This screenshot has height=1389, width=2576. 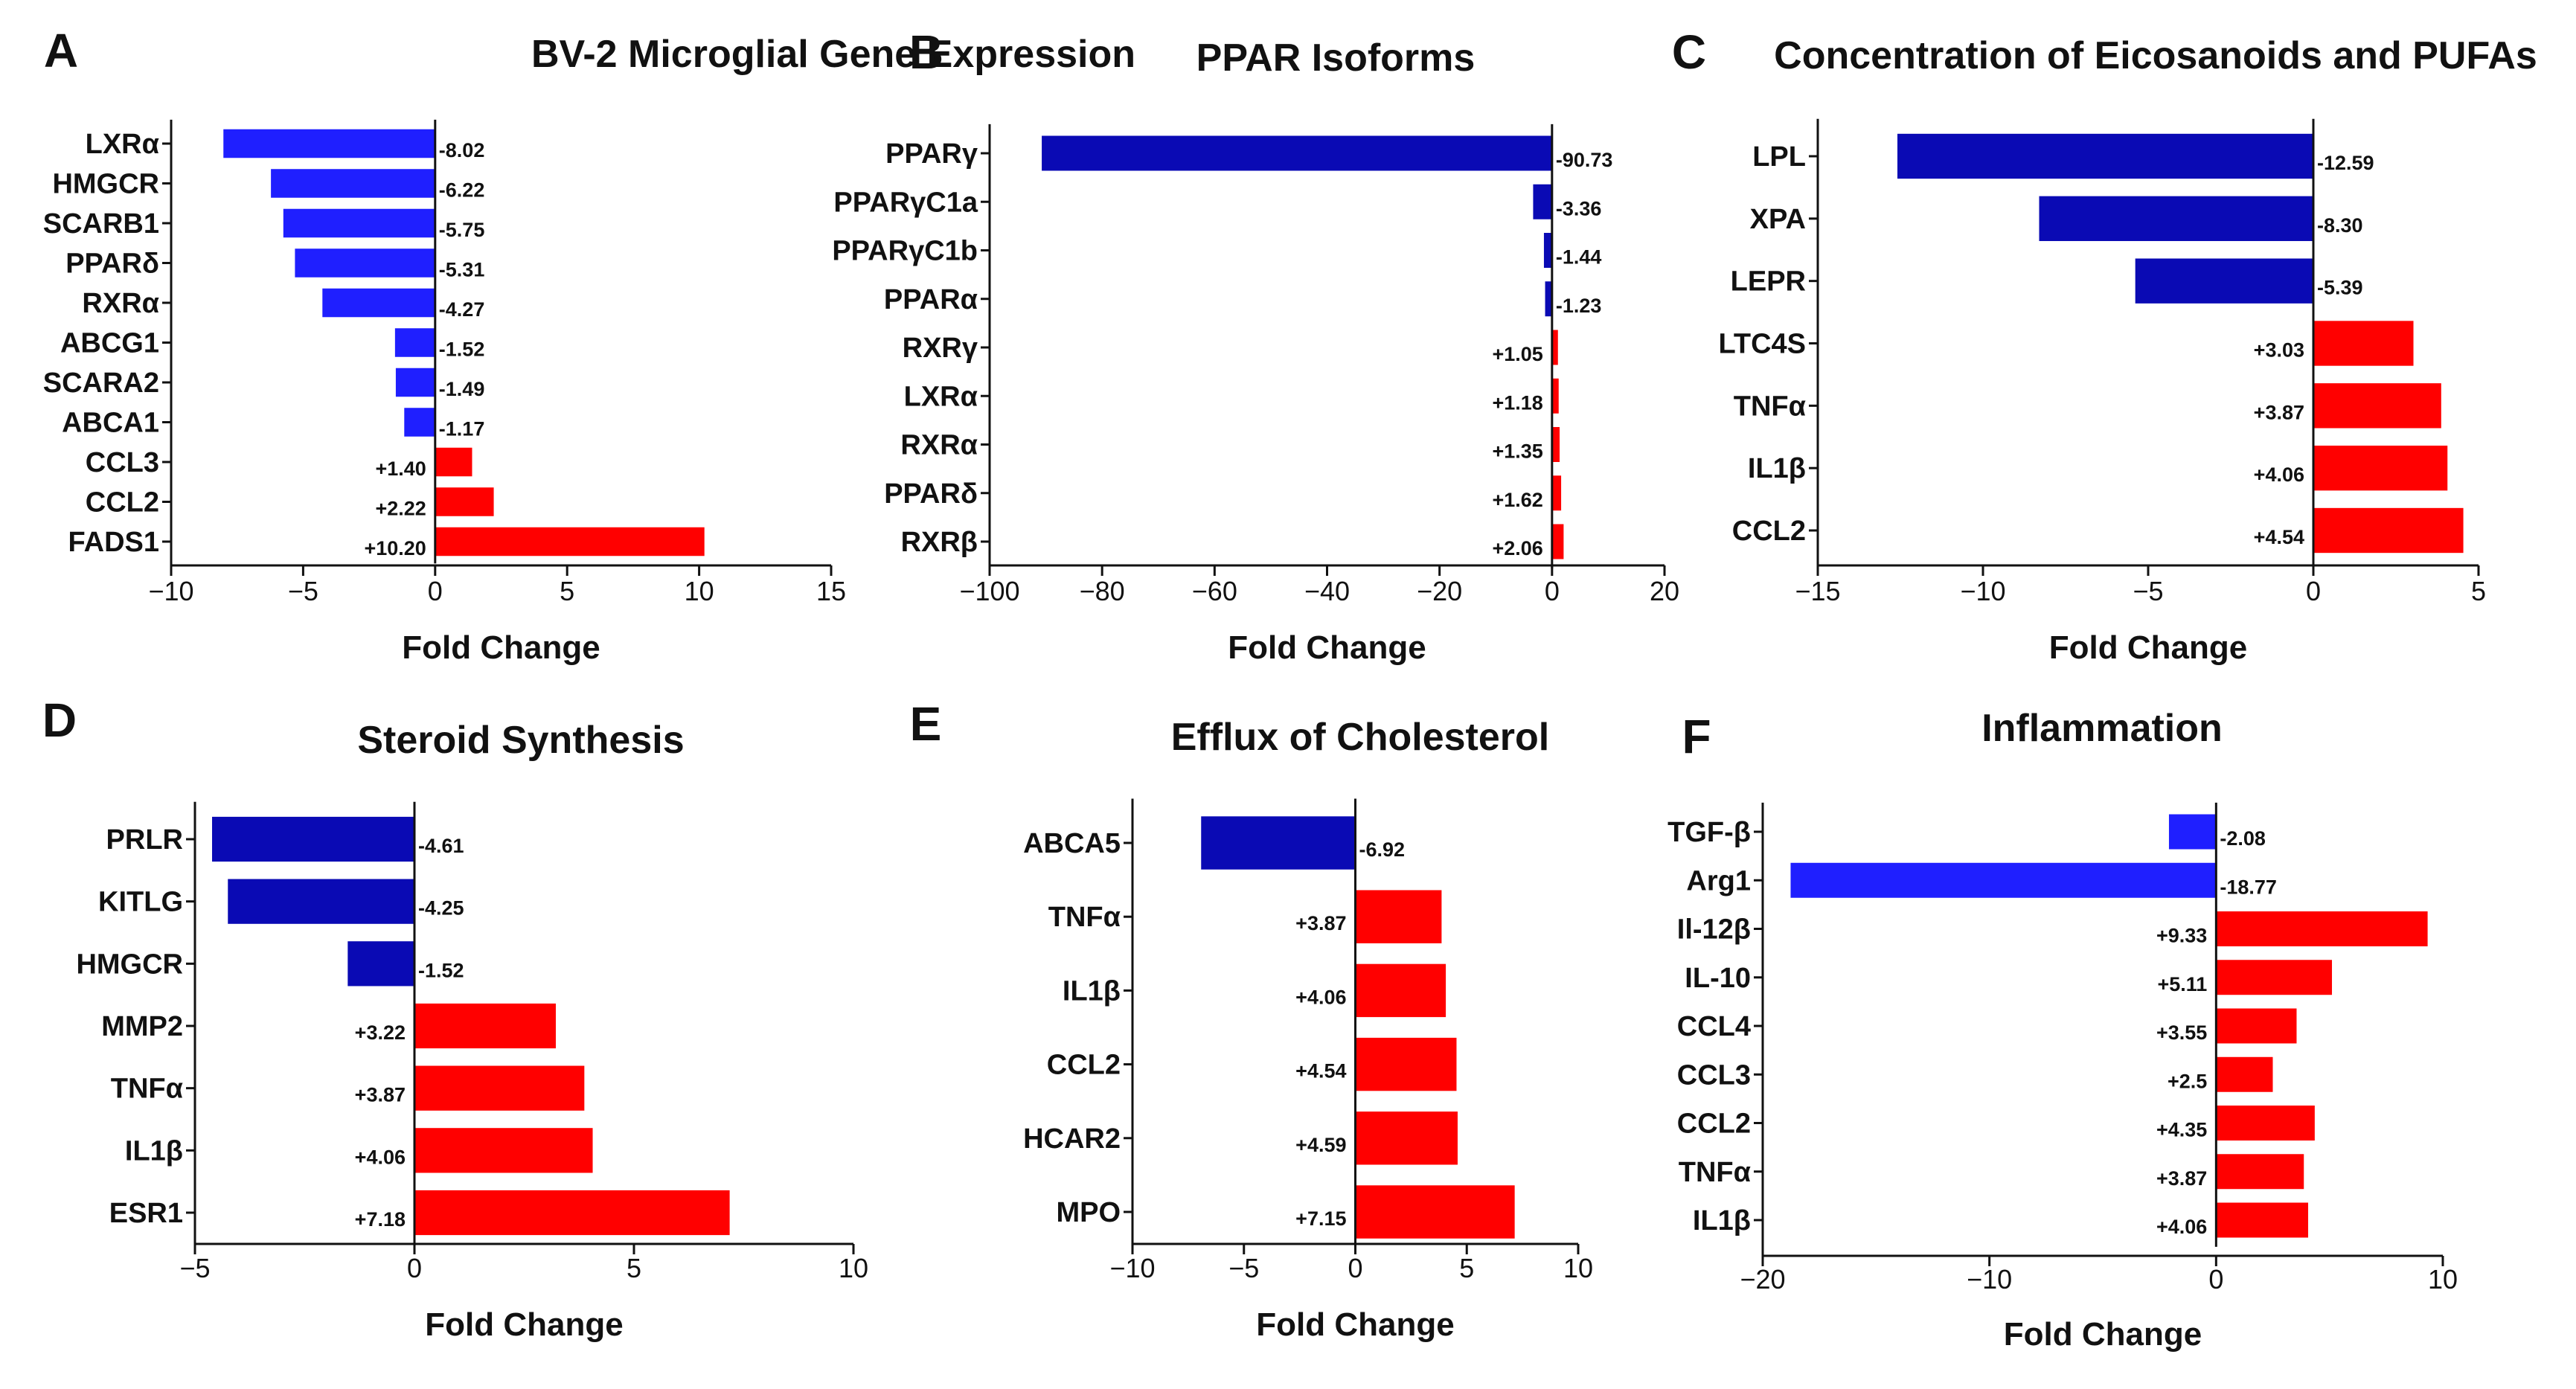 What do you see at coordinates (1518, 451) in the screenshot?
I see `panel-b-value-label: +1.35` at bounding box center [1518, 451].